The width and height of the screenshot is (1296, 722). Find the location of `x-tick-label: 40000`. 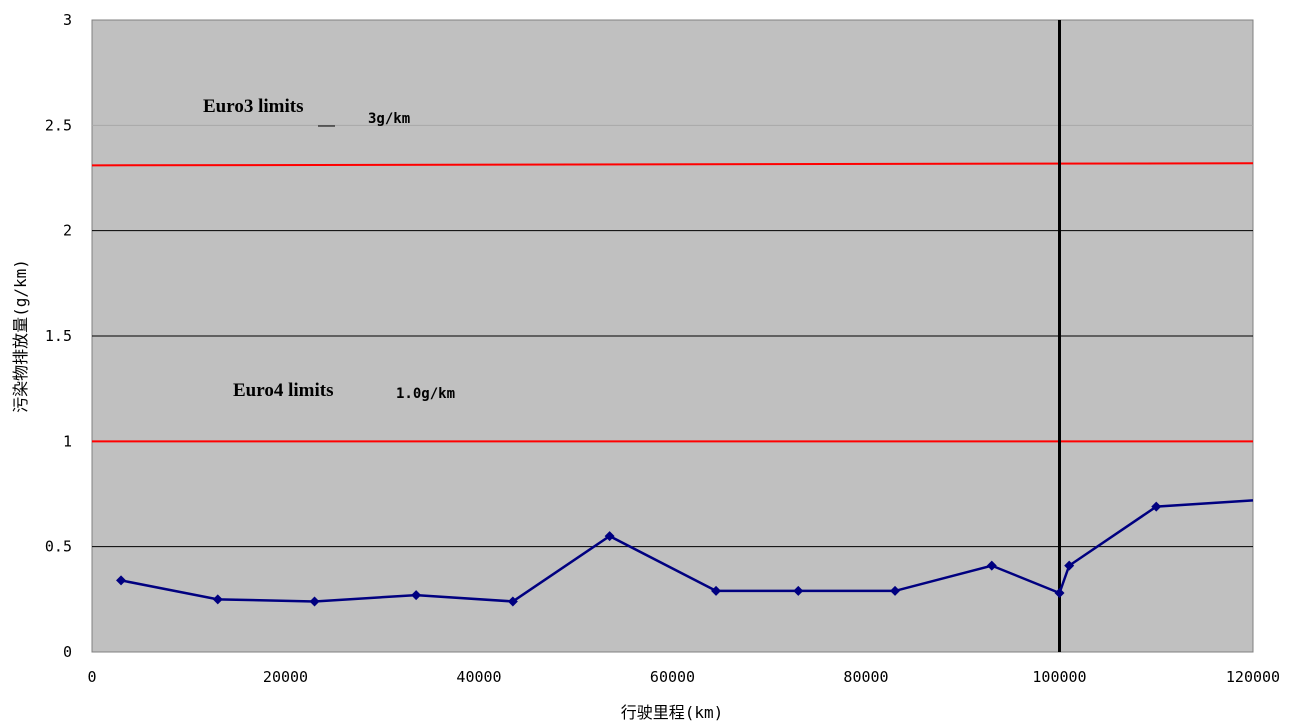

x-tick-label: 40000 is located at coordinates (478, 677).